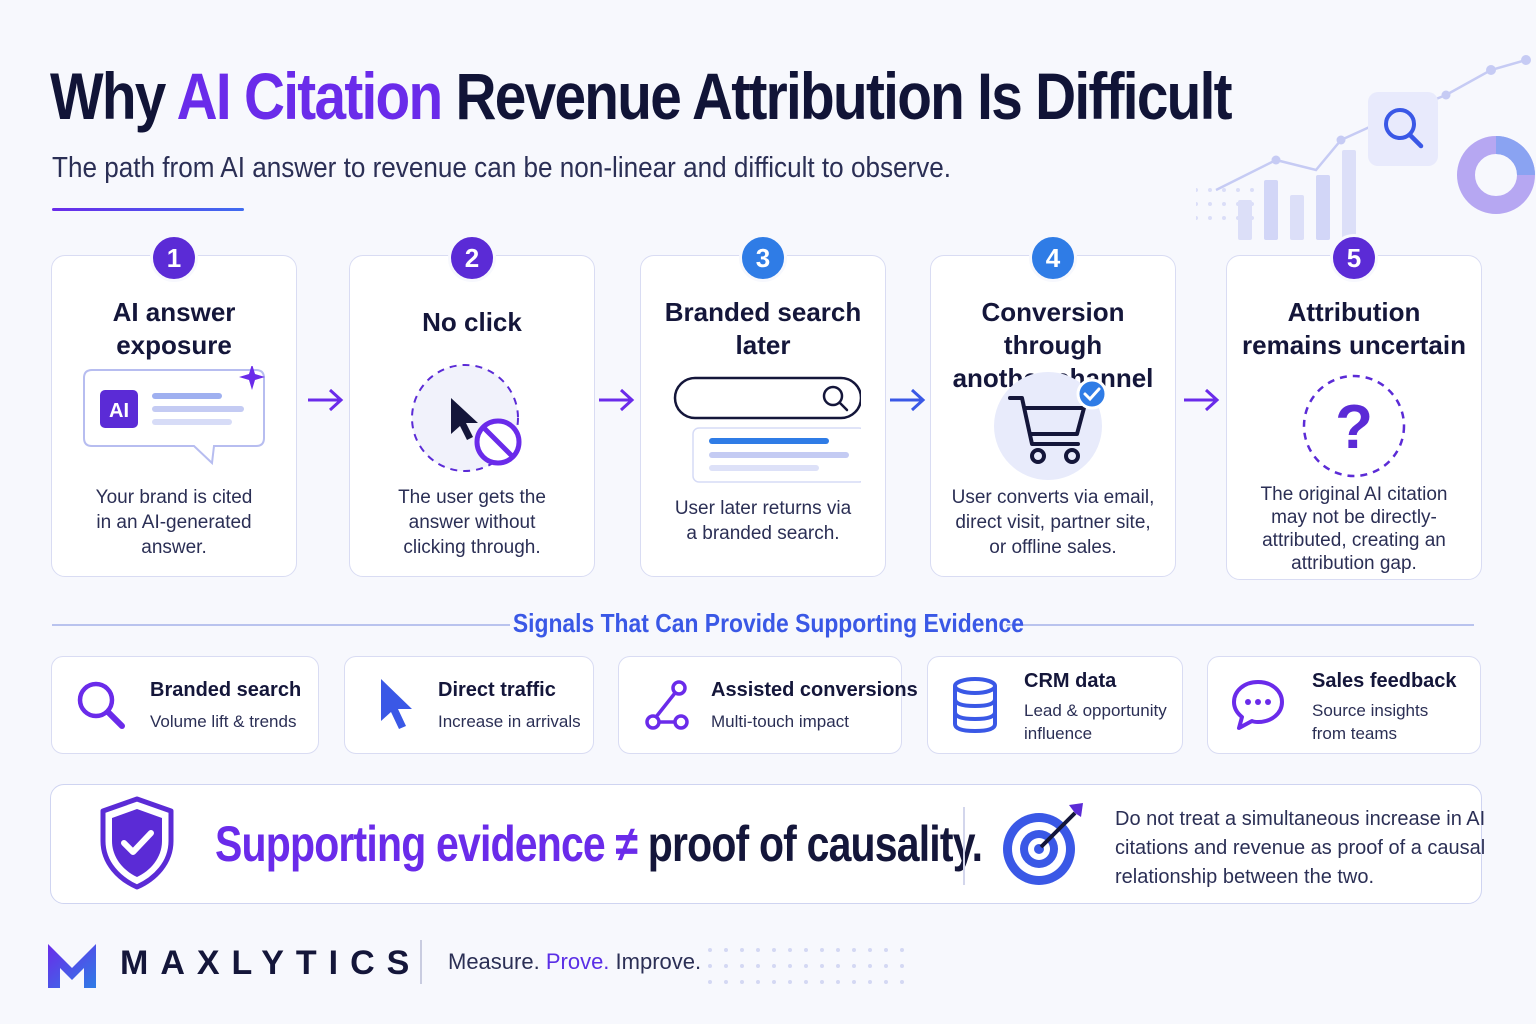  What do you see at coordinates (768, 705) in the screenshot?
I see `signal-card-assisted-conversions: Assisted conversions Multi-touch impact` at bounding box center [768, 705].